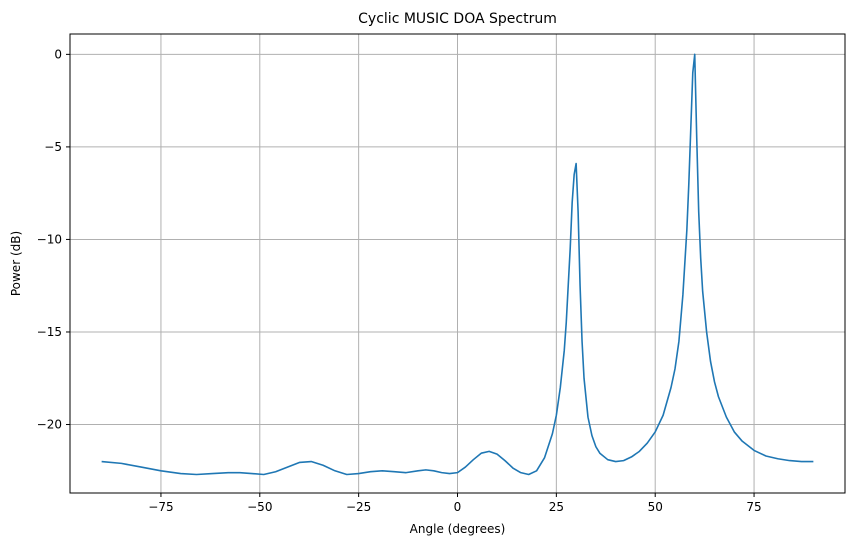 This screenshot has width=853, height=547. I want to click on y-axis-ticks: 0 −5 −10 −15 −20, so click(53, 239).